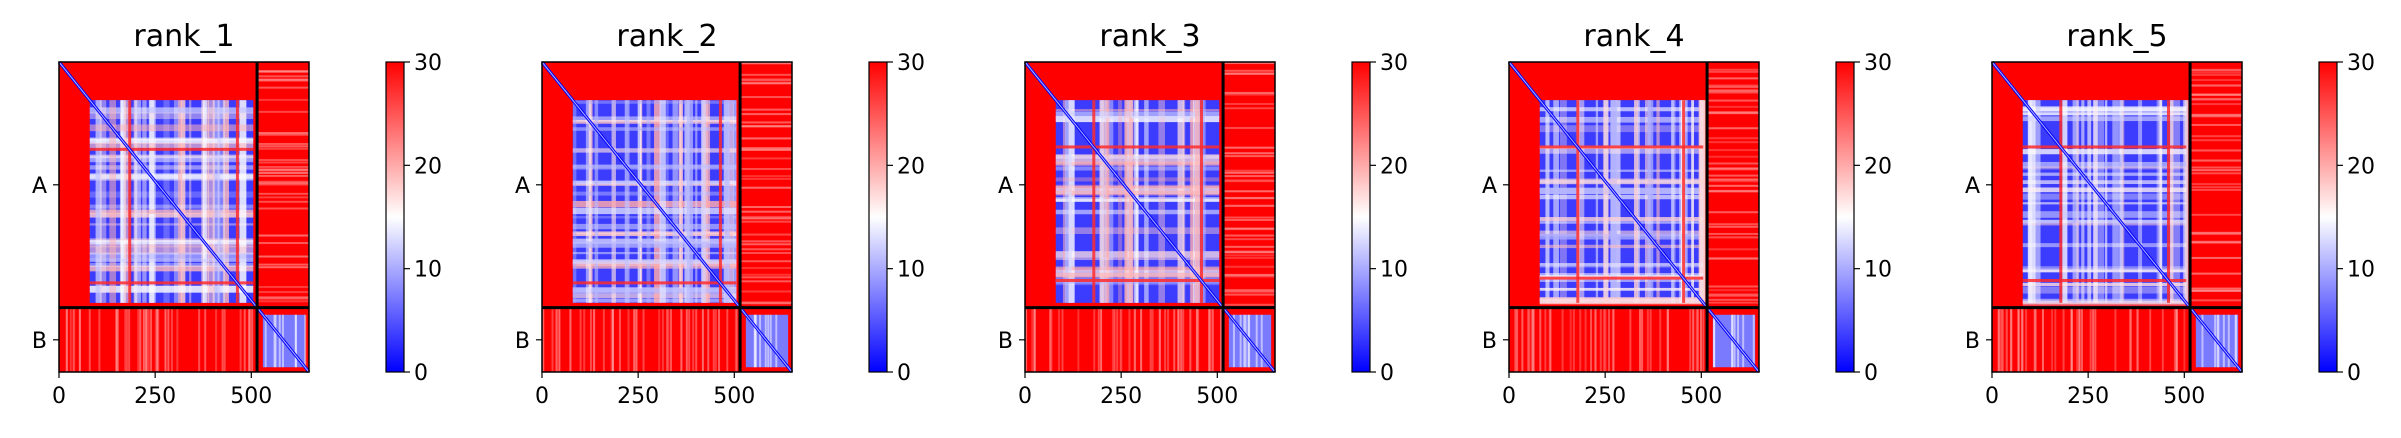 The width and height of the screenshot is (2401, 438). Describe the element at coordinates (39, 186) in the screenshot. I see `y-tick-label: A` at that location.